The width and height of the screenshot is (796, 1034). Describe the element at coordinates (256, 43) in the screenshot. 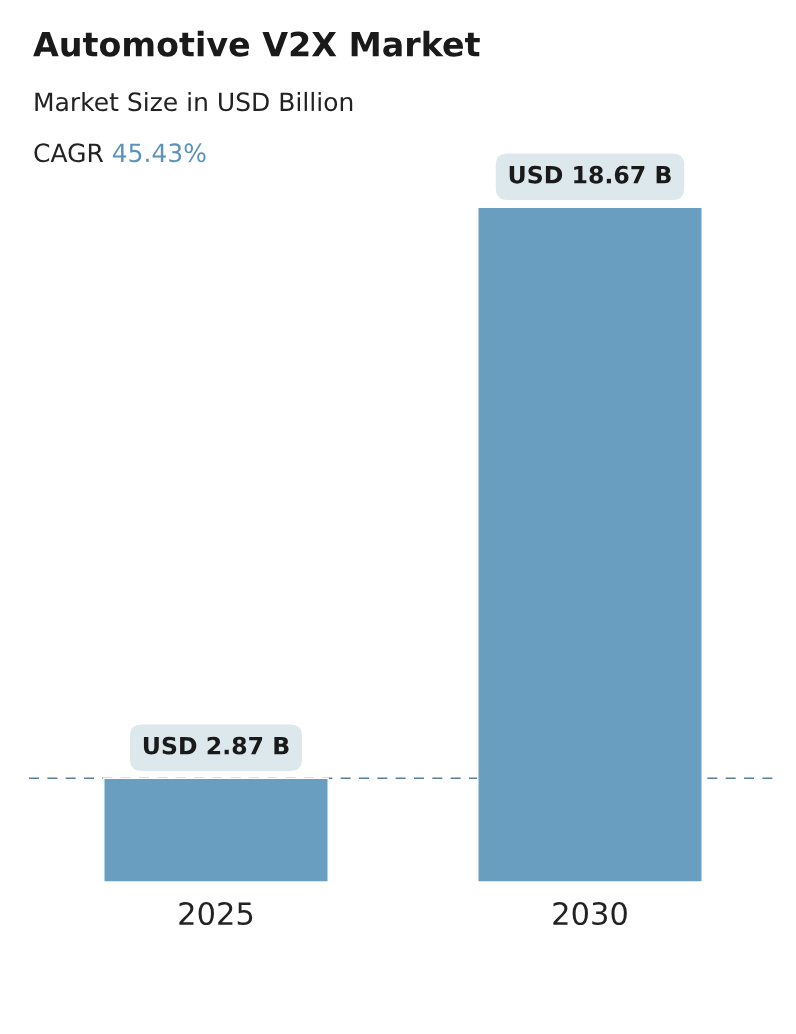

I see `chart-title: Automotive V2X Market` at that location.